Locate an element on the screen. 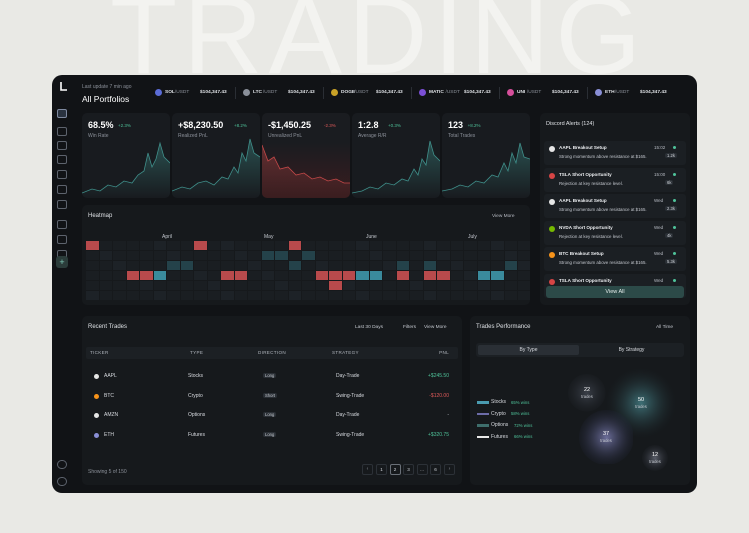  table-cell: -$120.00 is located at coordinates (439, 395).